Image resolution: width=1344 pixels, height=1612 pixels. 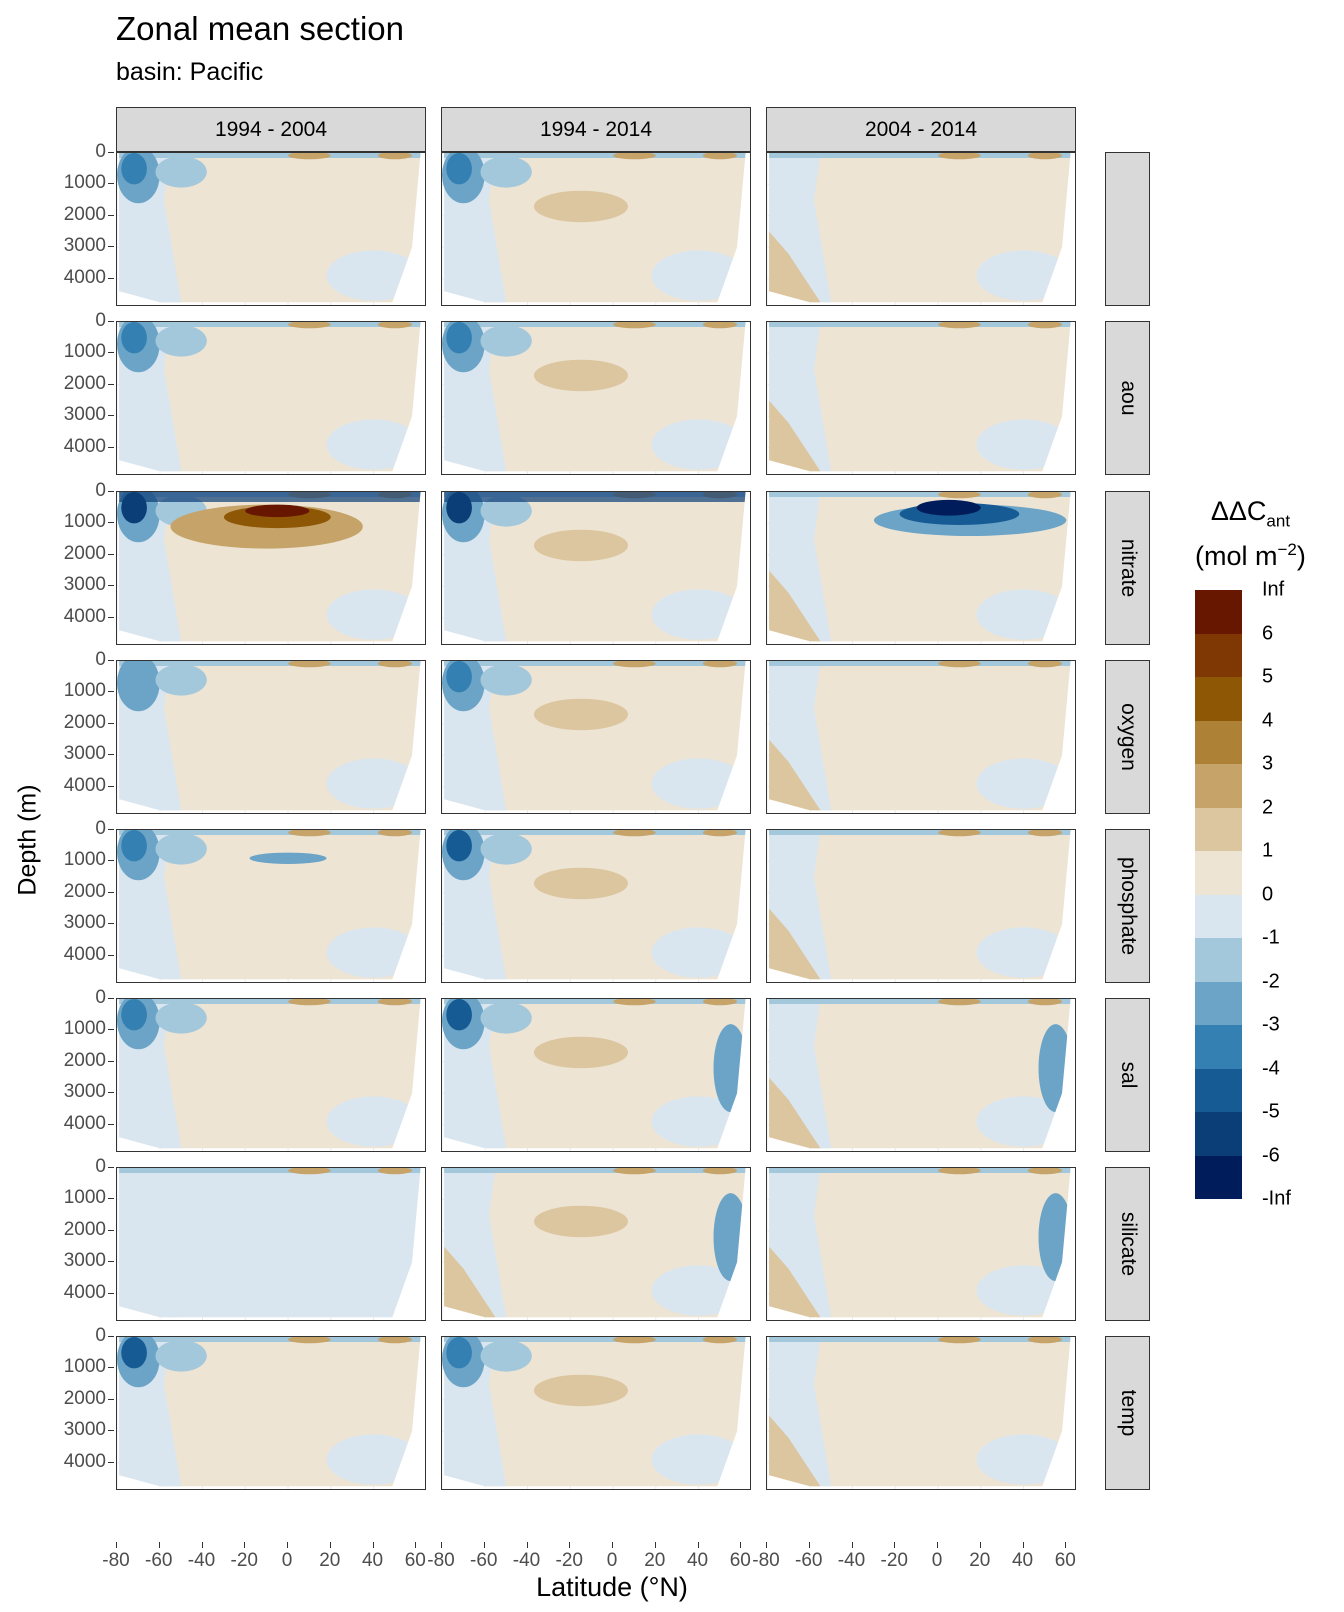 I want to click on legend-label: 2, so click(x=1268, y=807).